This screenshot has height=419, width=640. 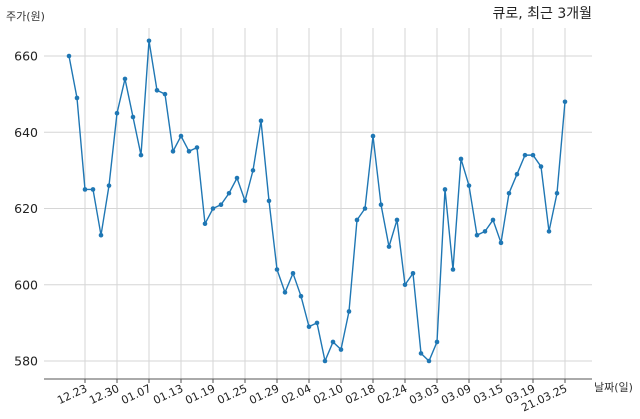 What do you see at coordinates (542, 14) in the screenshot?
I see `chart-title: 큐로, 최근 3개월` at bounding box center [542, 14].